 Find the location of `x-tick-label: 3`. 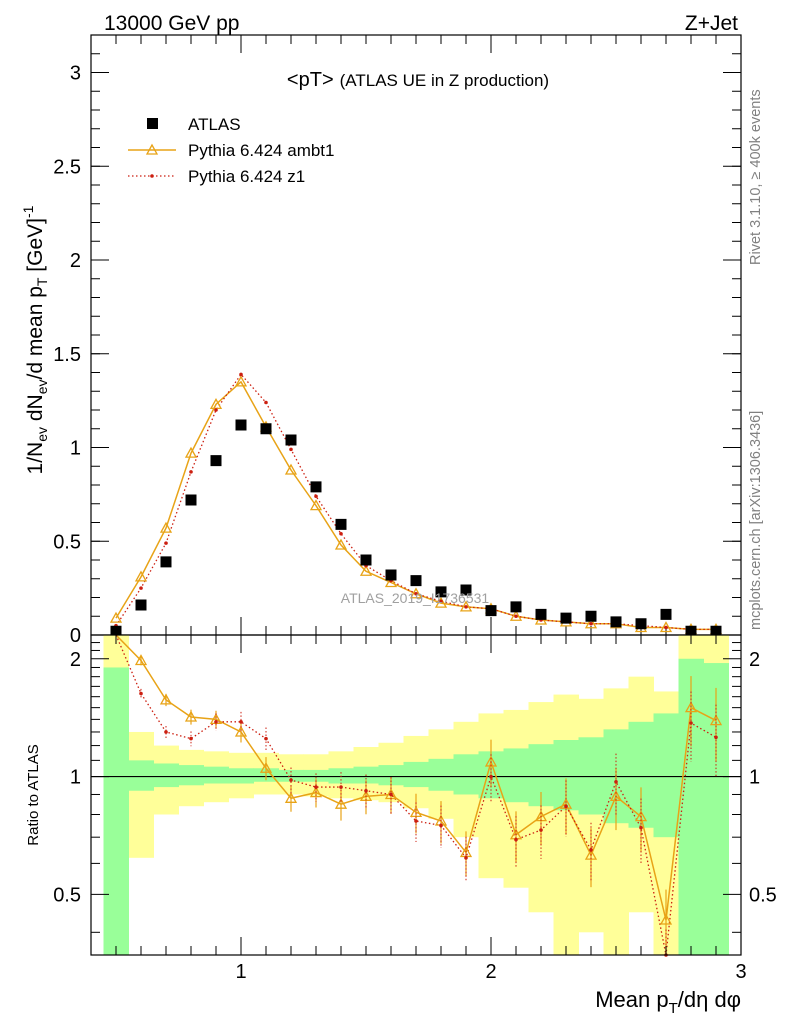

x-tick-label: 3 is located at coordinates (740, 972).